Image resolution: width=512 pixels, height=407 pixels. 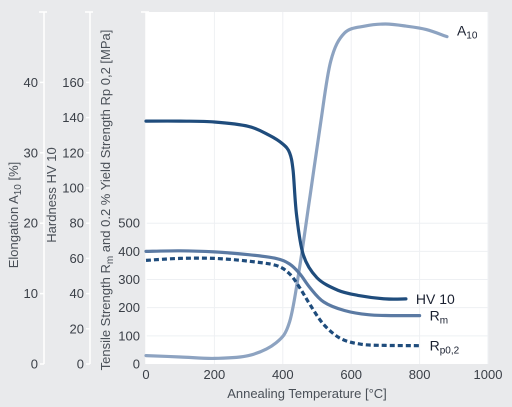 I want to click on x-tick-label: 800, so click(x=420, y=374).